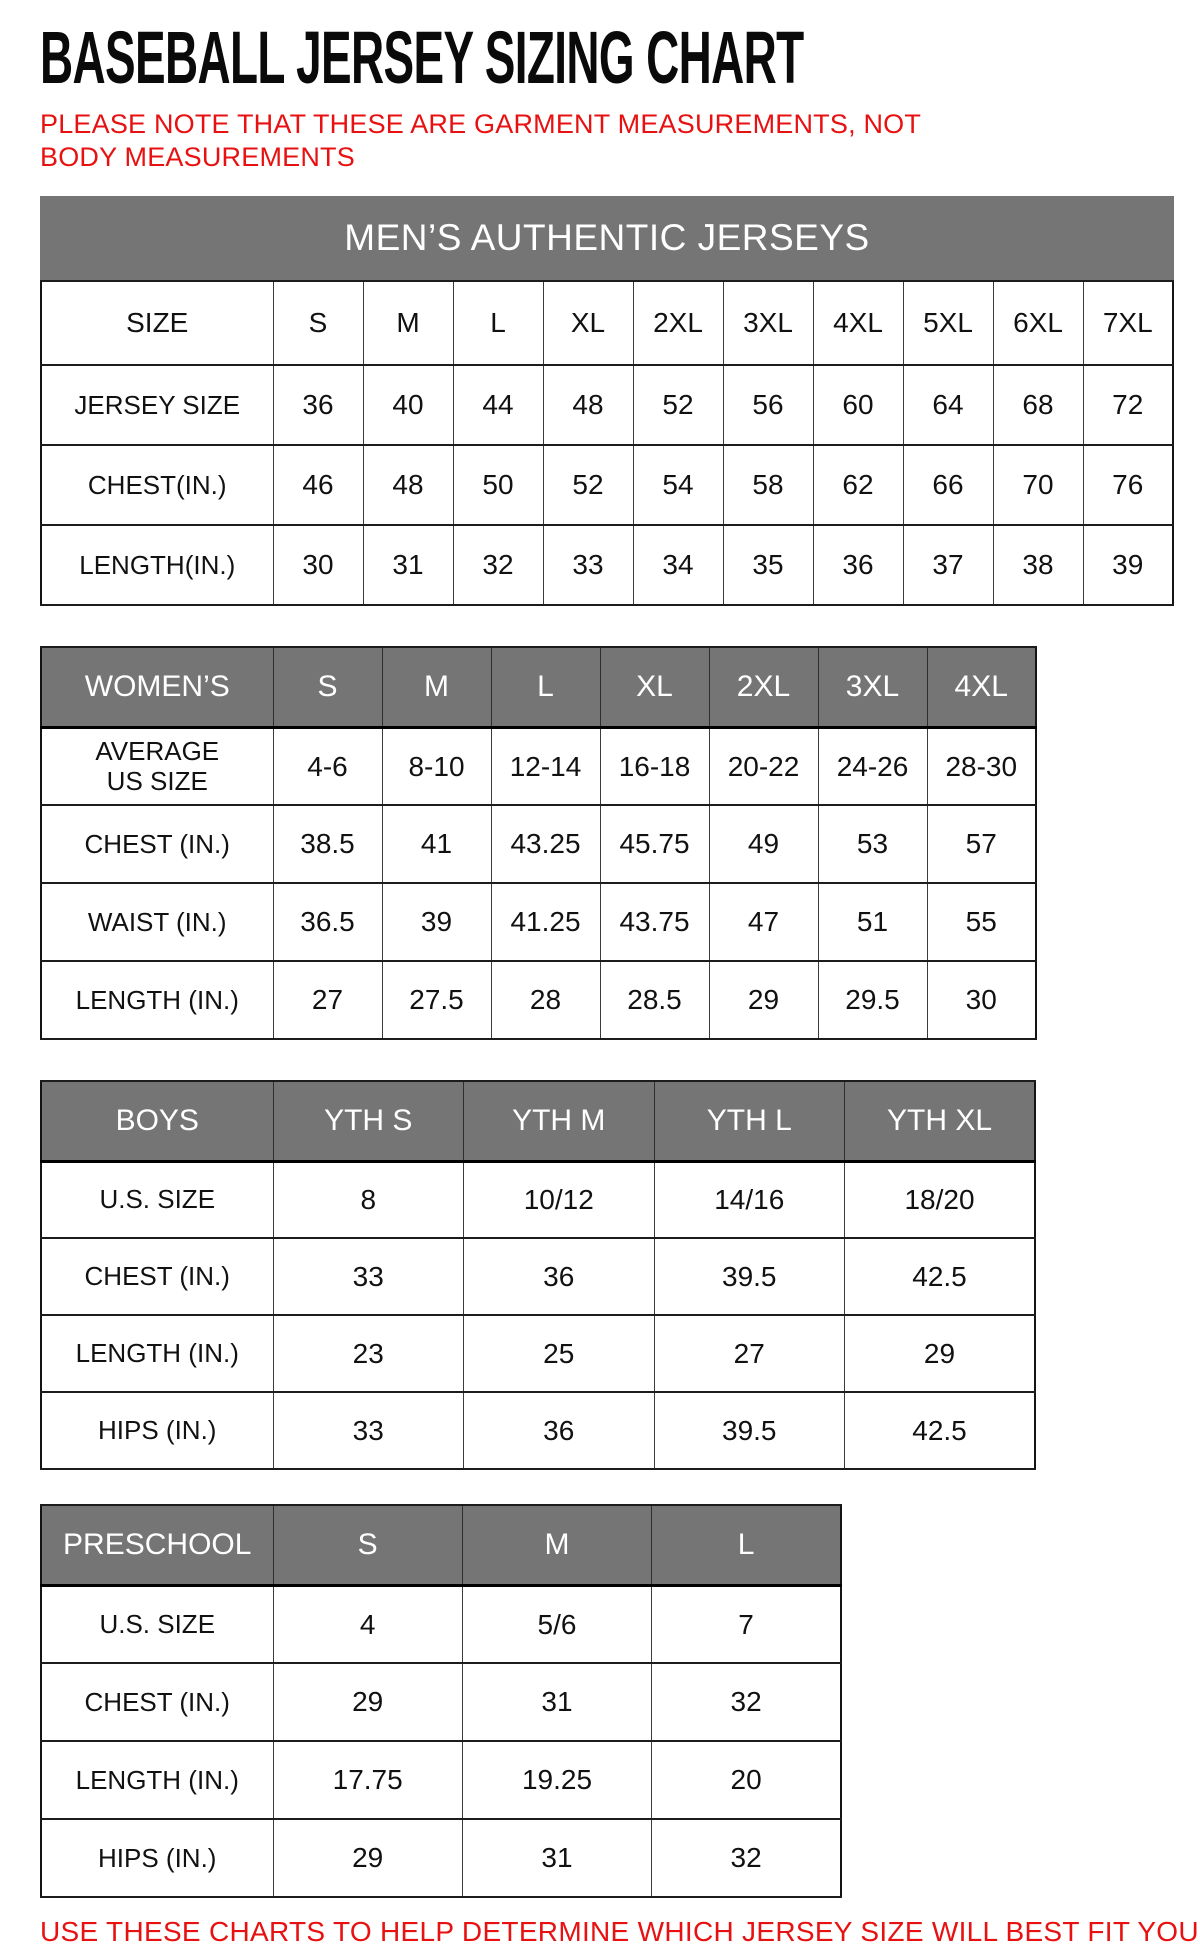 Image resolution: width=1200 pixels, height=1948 pixels. Describe the element at coordinates (498, 565) in the screenshot. I see `value-cell: 32` at that location.